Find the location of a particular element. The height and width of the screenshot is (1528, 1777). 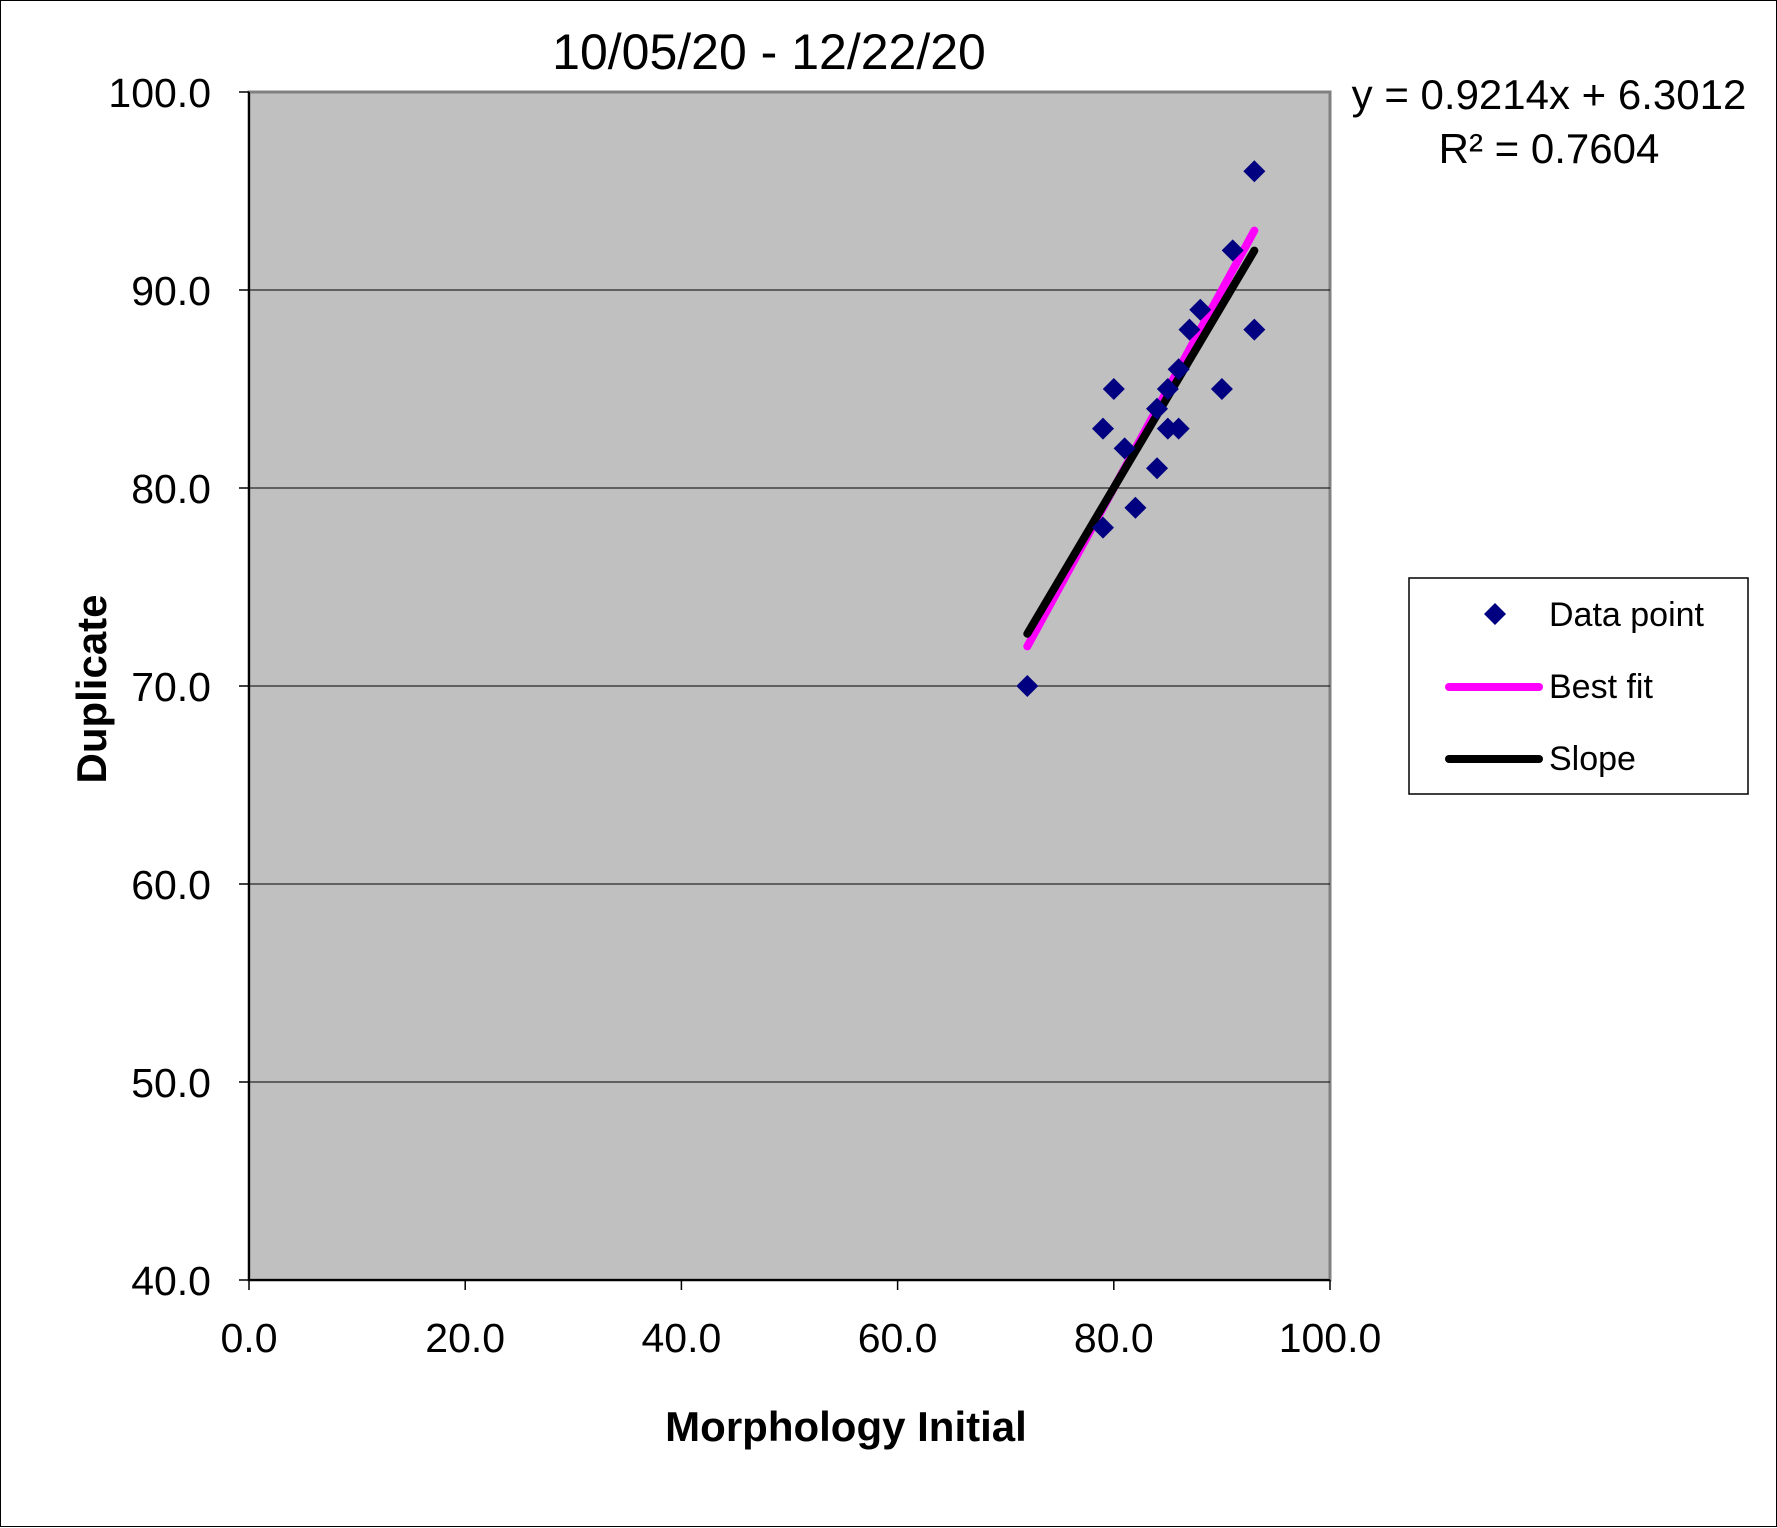

y-tick-label: 90.0 is located at coordinates (171, 291).